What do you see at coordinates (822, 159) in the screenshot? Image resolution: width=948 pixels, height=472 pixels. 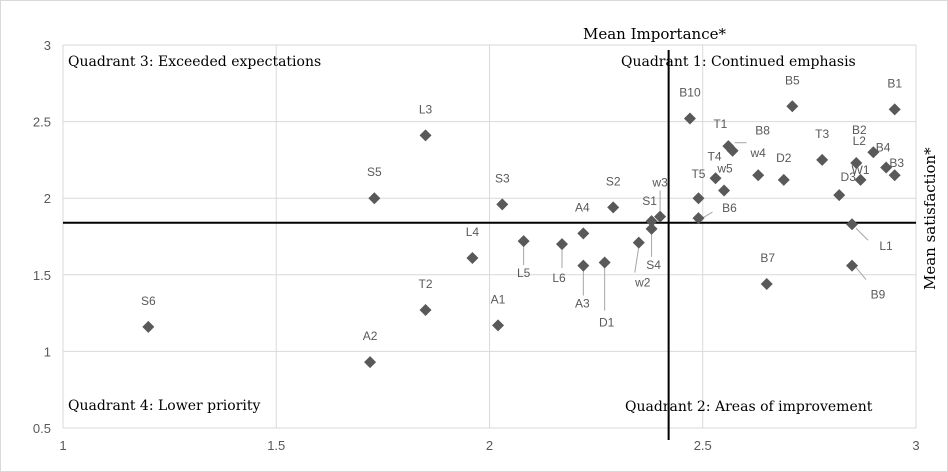 I see `point-marker-T3` at bounding box center [822, 159].